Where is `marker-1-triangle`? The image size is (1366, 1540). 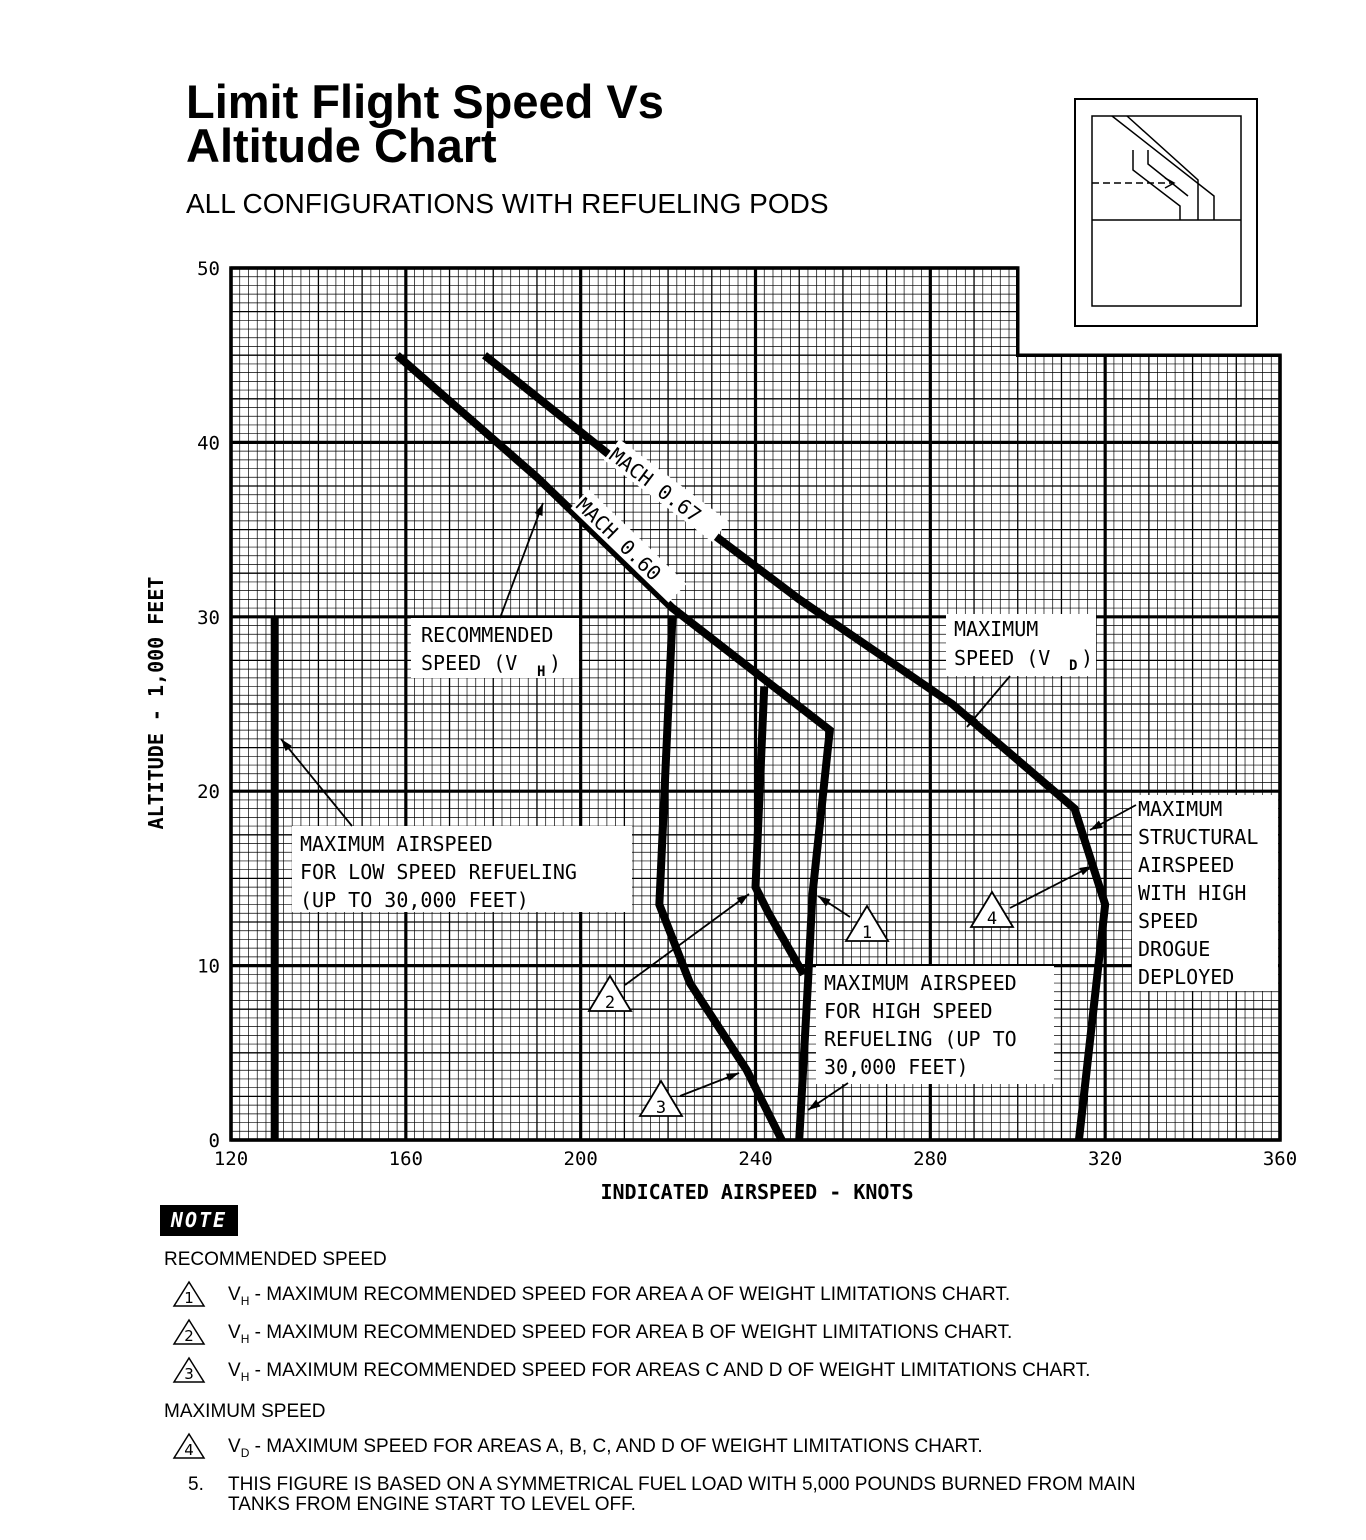 marker-1-triangle is located at coordinates (867, 923).